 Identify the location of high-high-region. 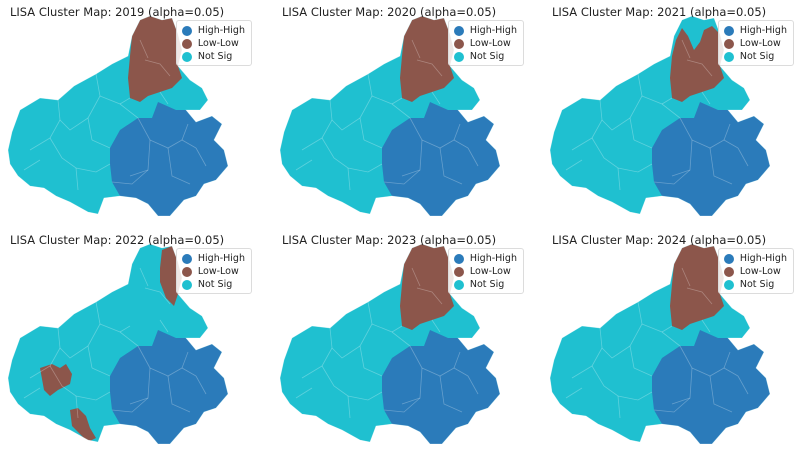
(441, 387).